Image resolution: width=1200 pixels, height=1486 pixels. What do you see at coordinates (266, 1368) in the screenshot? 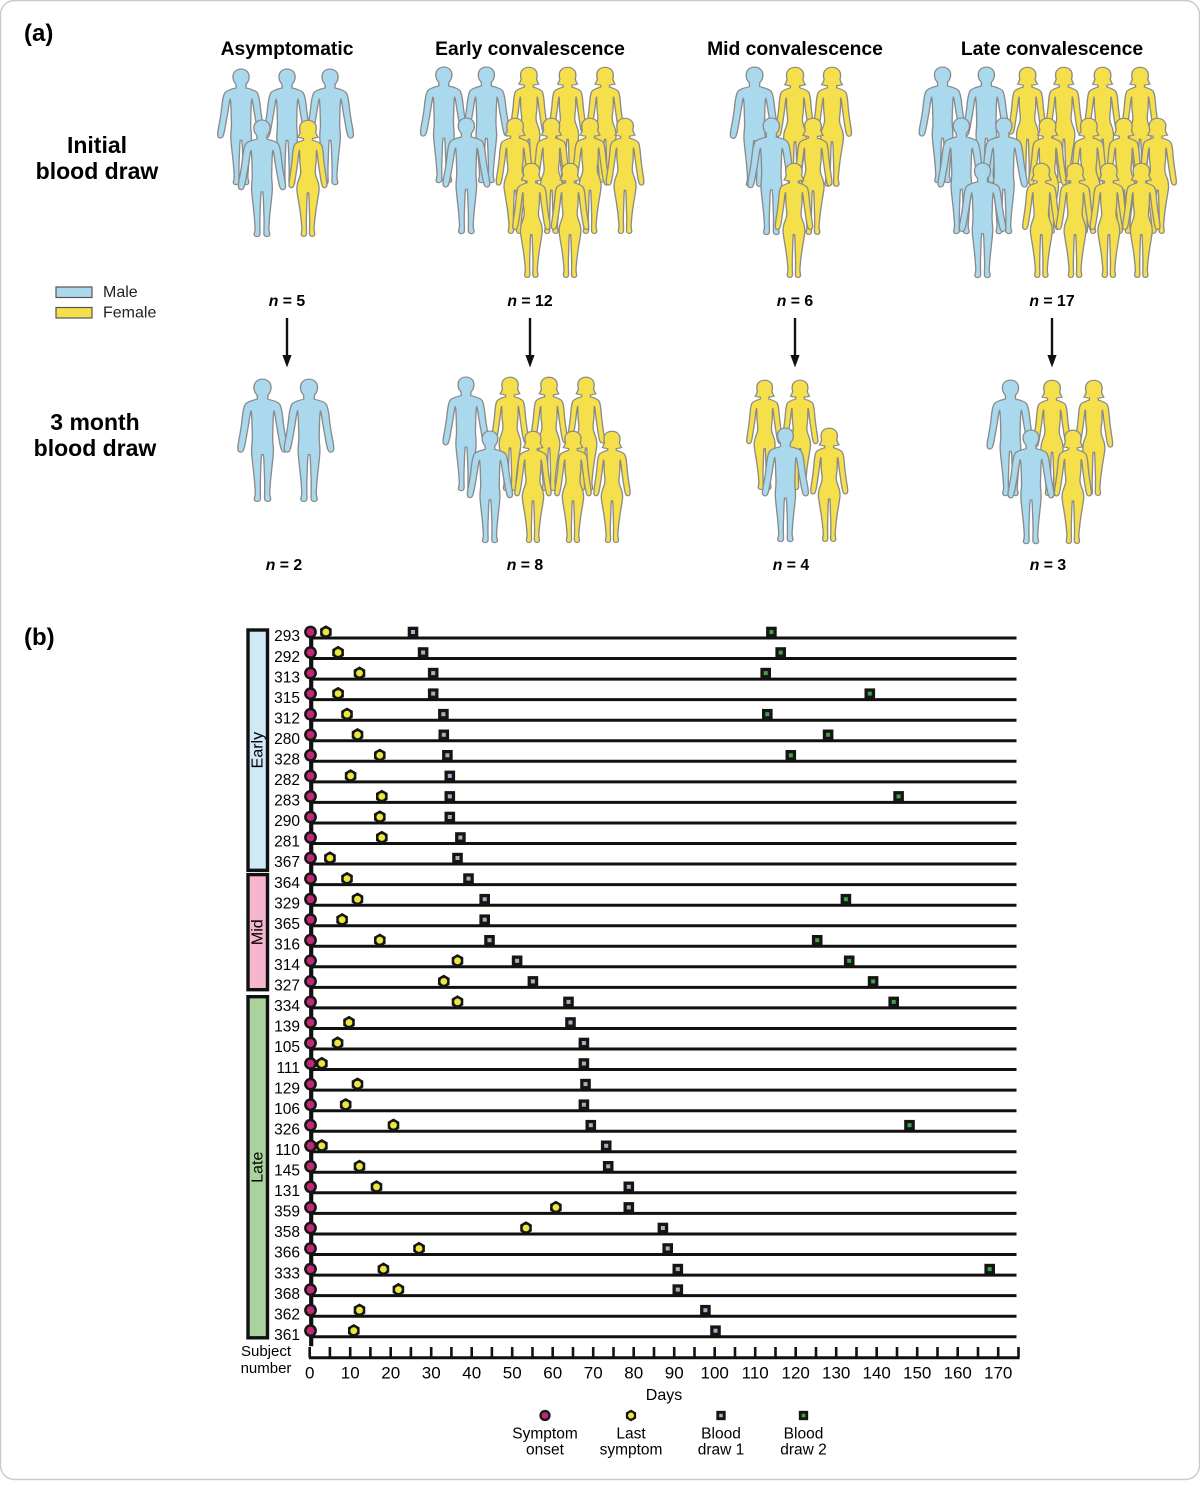
I see `svg-text: number` at bounding box center [266, 1368].